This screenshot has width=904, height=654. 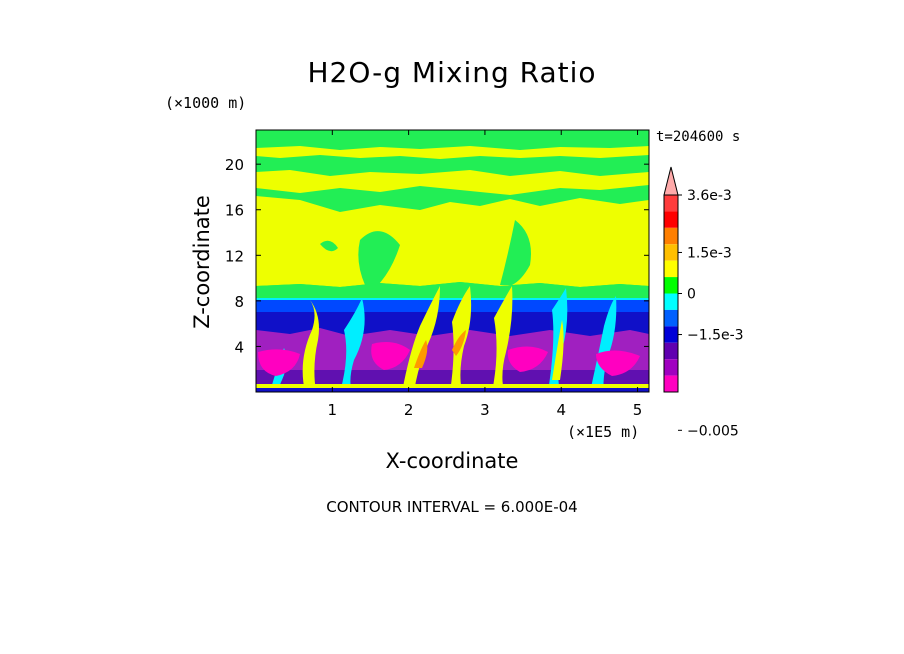 I want to click on y-tick-label: 12, so click(x=234, y=256).